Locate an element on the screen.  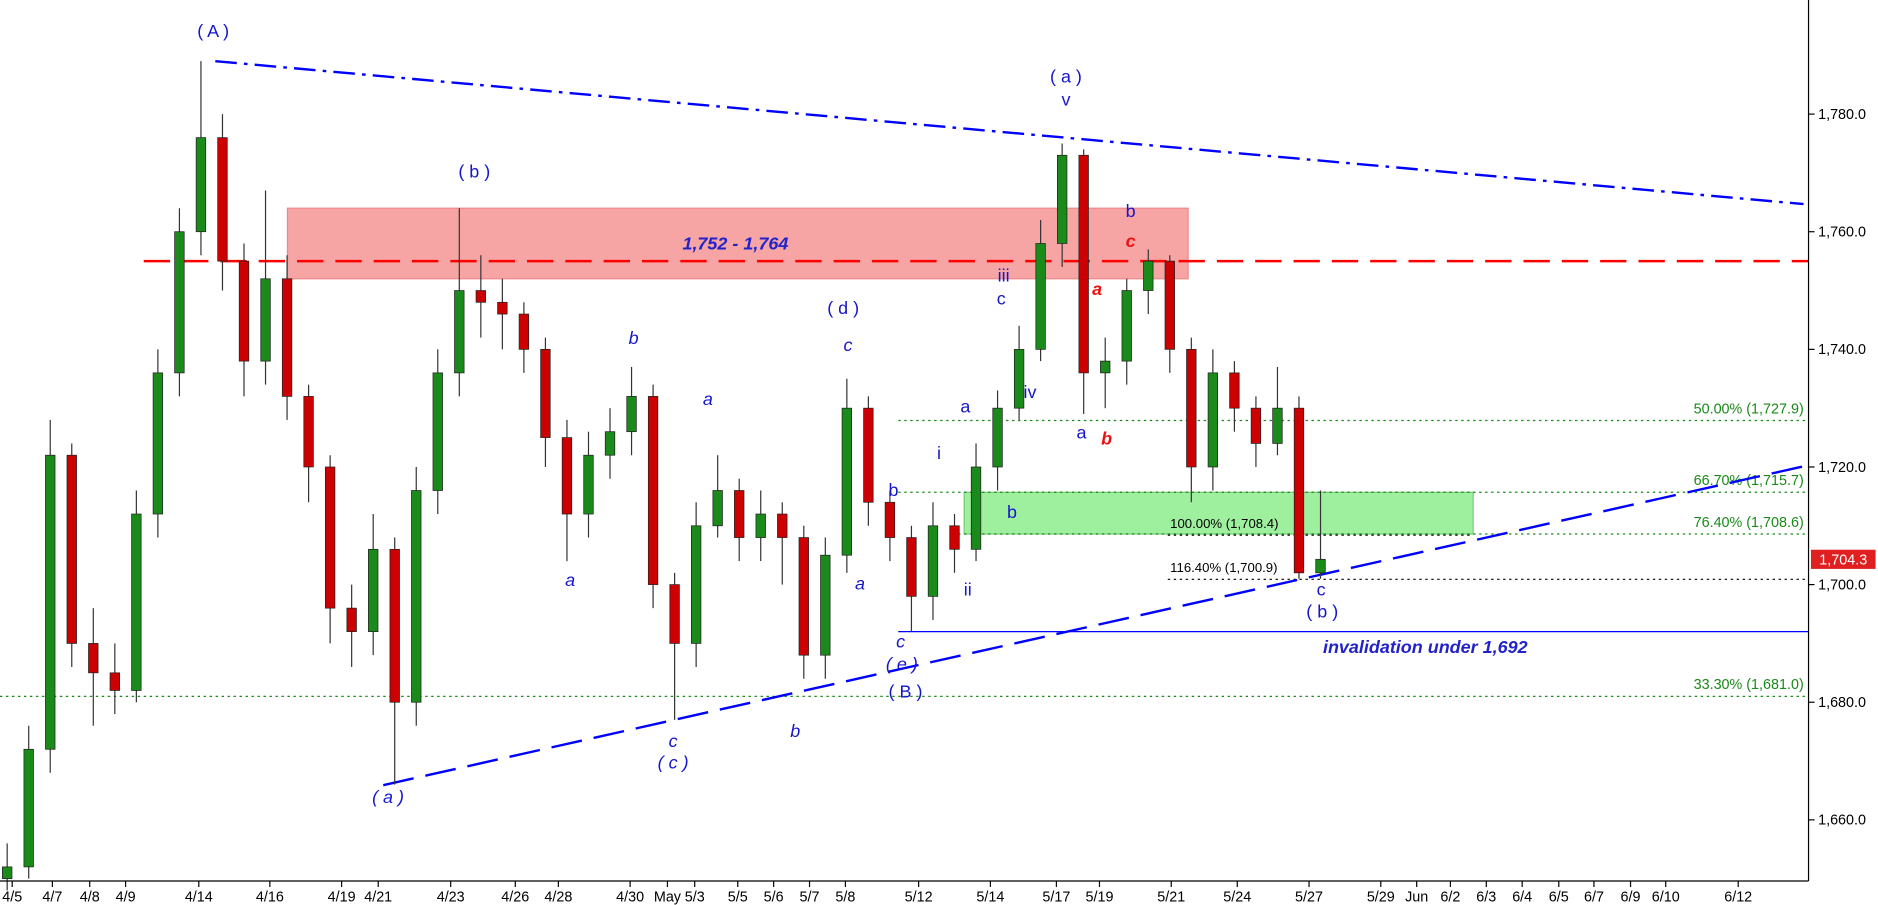
last-price-box is located at coordinates (1843, 559).